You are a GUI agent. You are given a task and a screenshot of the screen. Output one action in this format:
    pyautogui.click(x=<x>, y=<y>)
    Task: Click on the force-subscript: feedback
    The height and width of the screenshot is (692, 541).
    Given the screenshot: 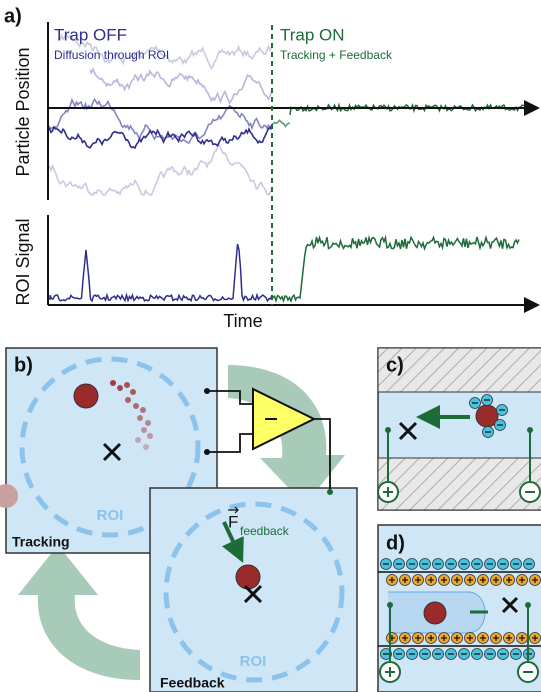 What is the action you would take?
    pyautogui.click(x=265, y=531)
    